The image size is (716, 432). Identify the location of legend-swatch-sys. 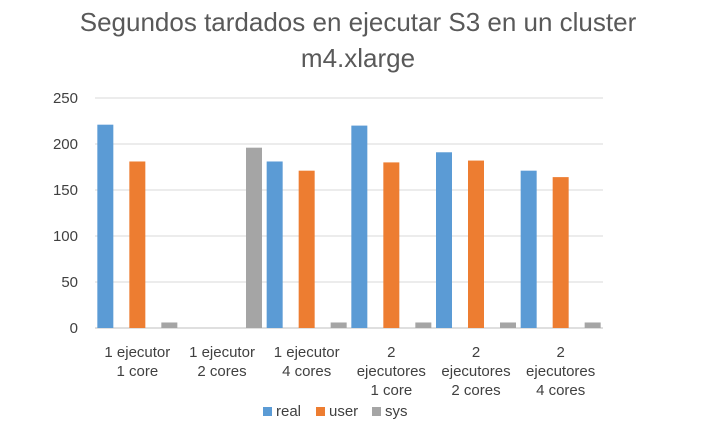
(376, 411).